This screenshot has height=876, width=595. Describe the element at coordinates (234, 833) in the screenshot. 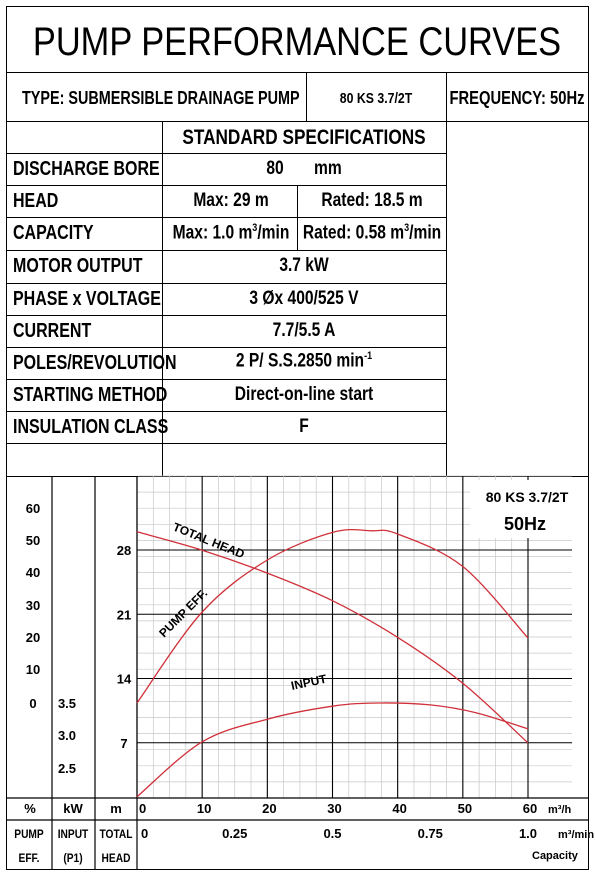

I see `x2-tick-label: 0.25` at that location.